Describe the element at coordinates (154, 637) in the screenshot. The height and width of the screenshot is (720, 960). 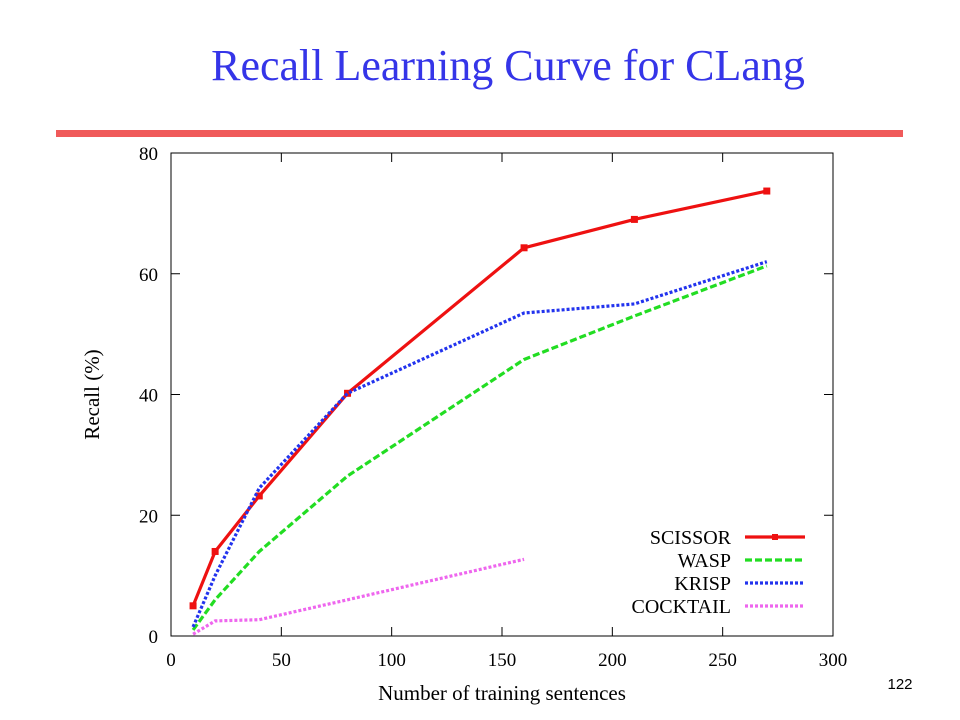
I see `y-tick-label: 0` at that location.